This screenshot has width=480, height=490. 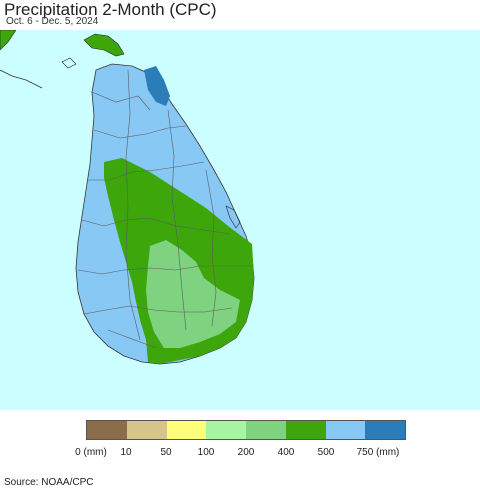 I want to click on zone-200-400mm, so click(x=193, y=294).